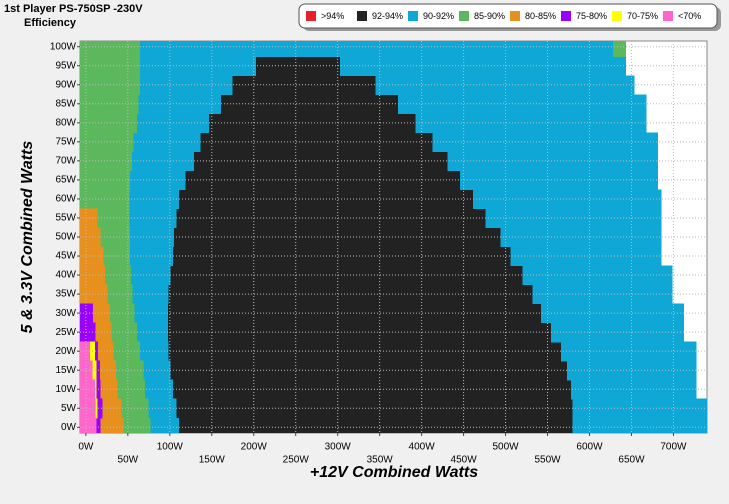  I want to click on x-tick-label: 200W, so click(254, 447).